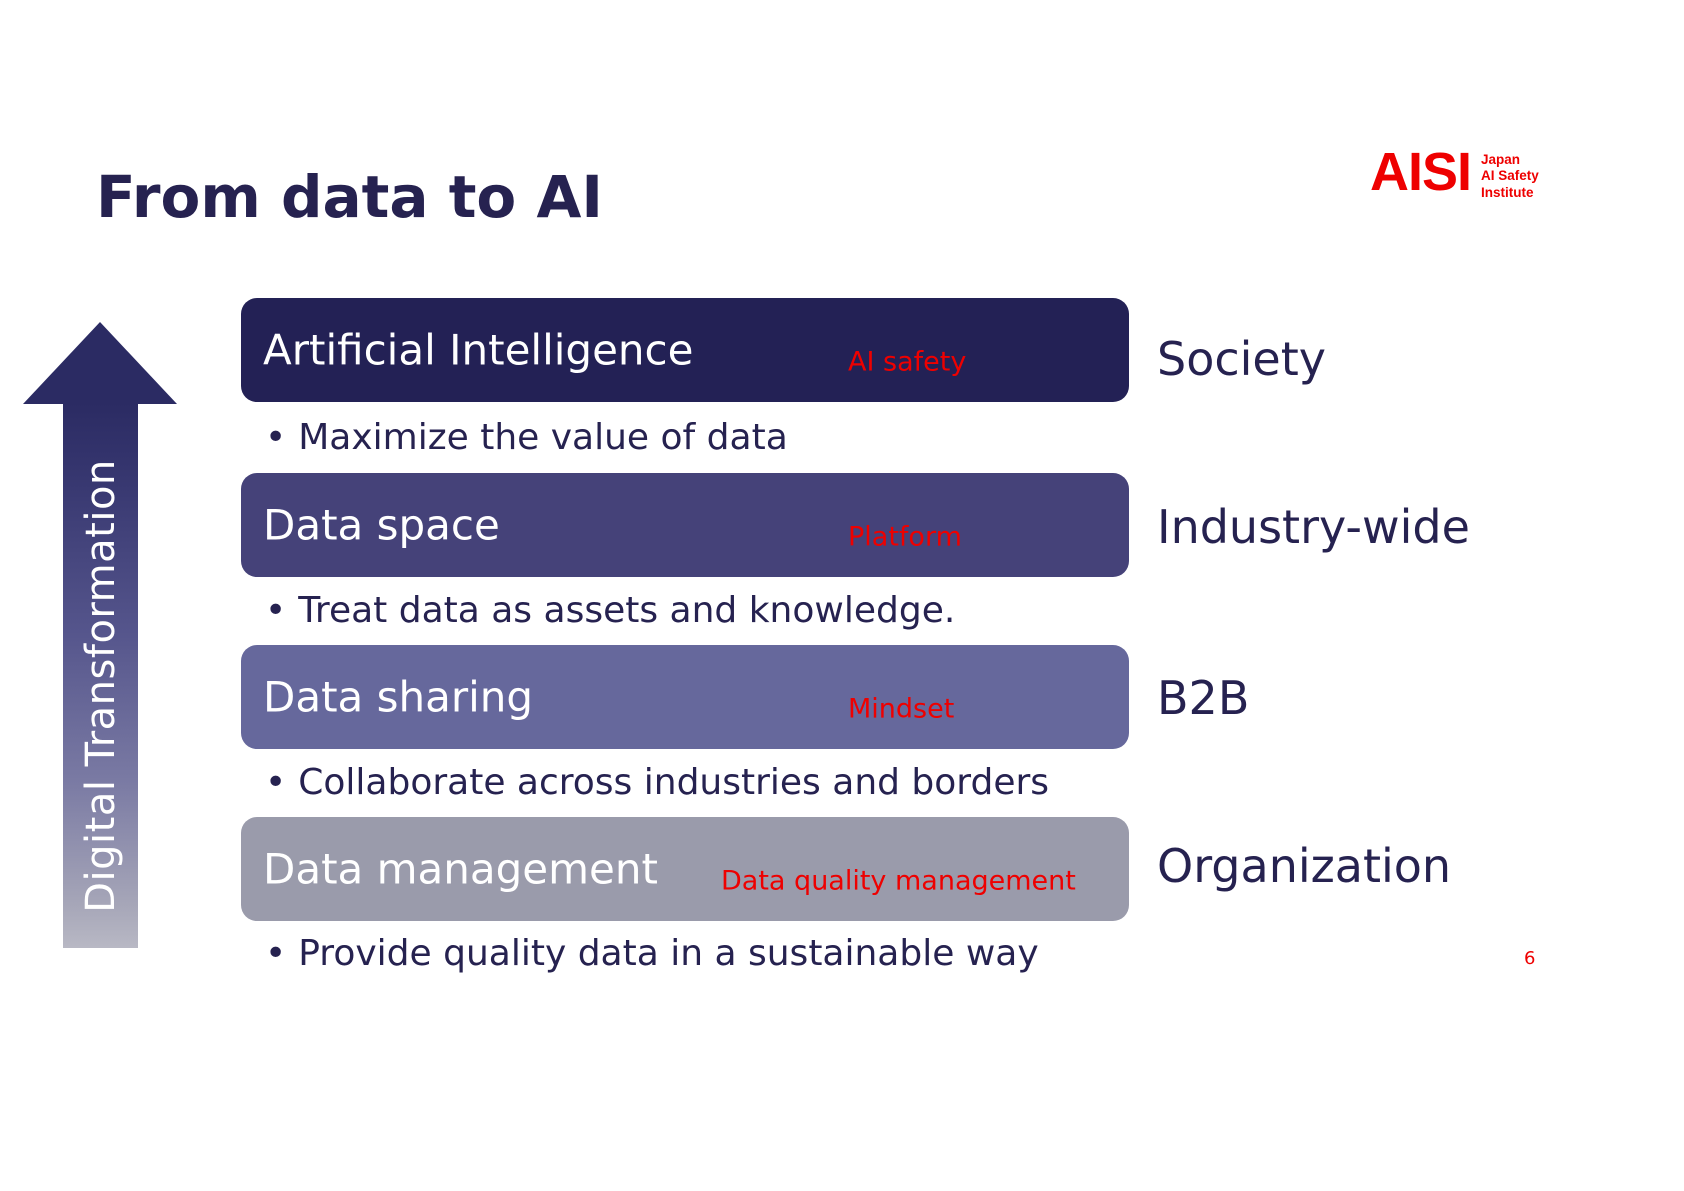  Describe the element at coordinates (1313, 527) in the screenshot. I see `side-label-industry-wide: Industry-wide` at that location.